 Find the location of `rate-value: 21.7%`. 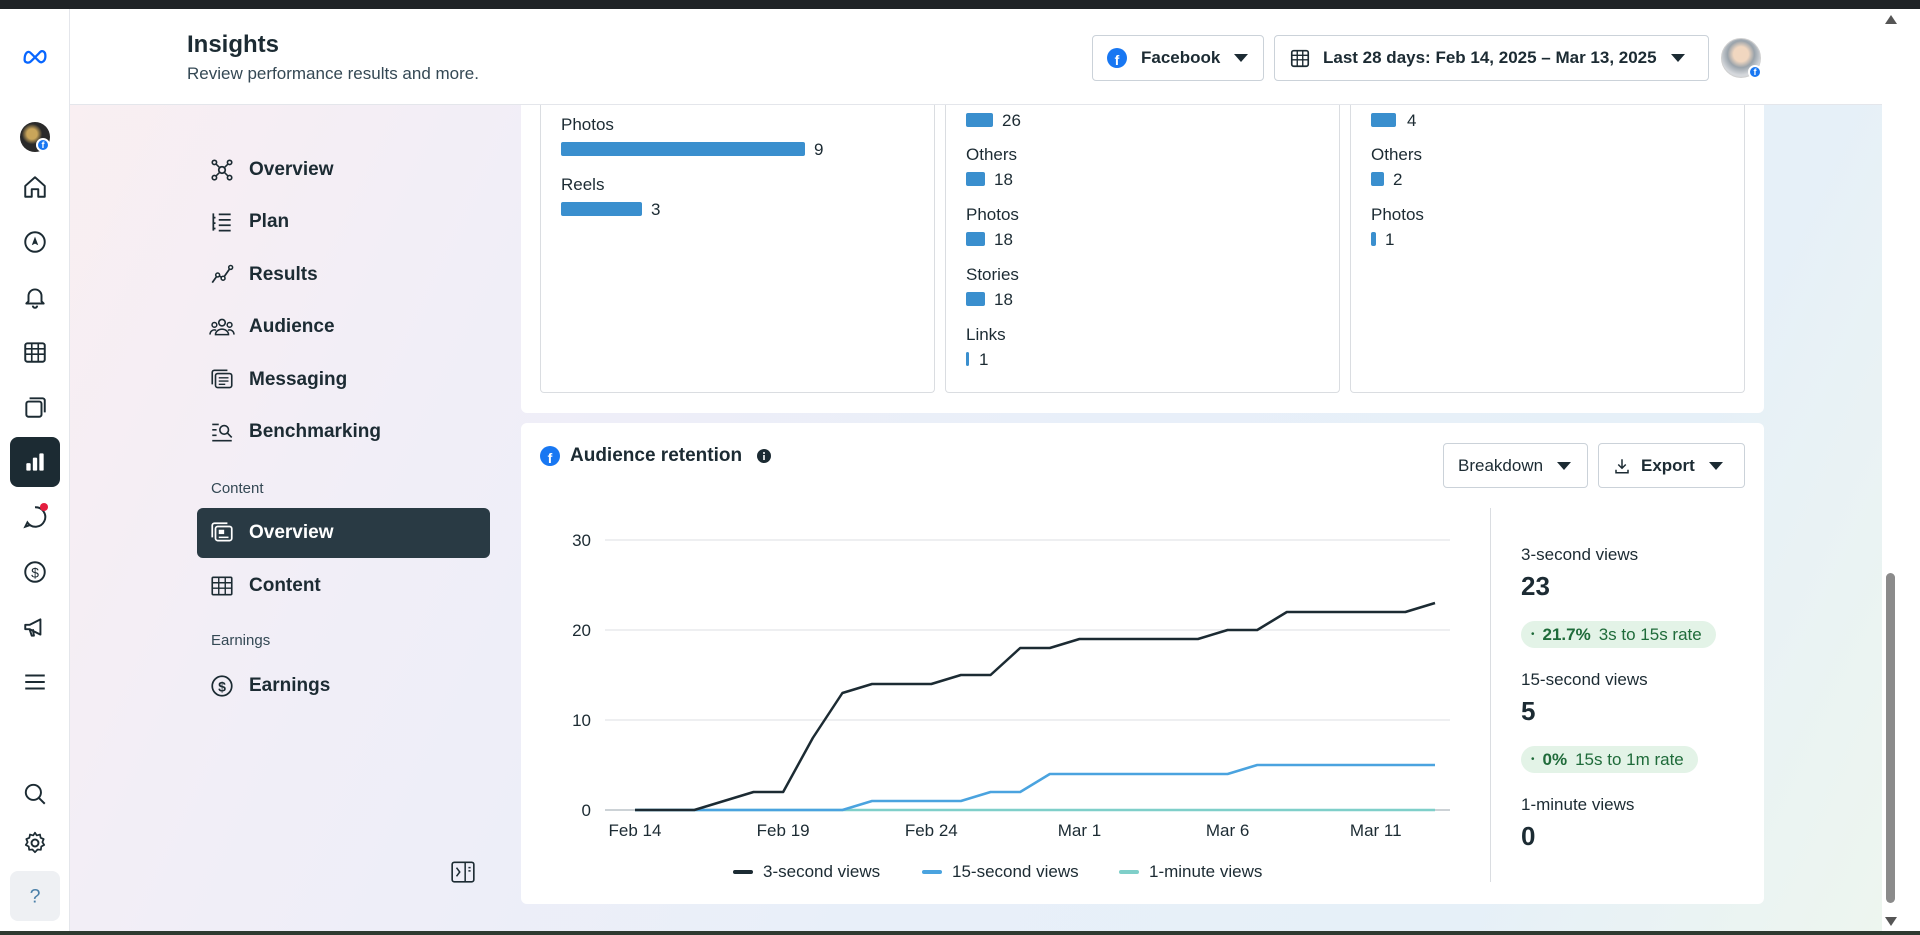

rate-value: 21.7% is located at coordinates (1566, 634).